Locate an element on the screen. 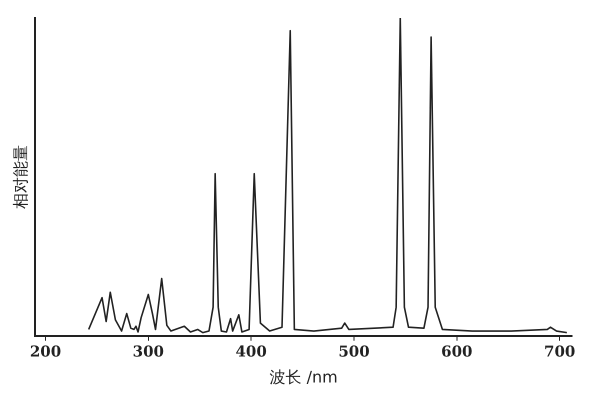 The height and width of the screenshot is (400, 600). y-axis-title: 相对能量 is located at coordinates (20, 176).